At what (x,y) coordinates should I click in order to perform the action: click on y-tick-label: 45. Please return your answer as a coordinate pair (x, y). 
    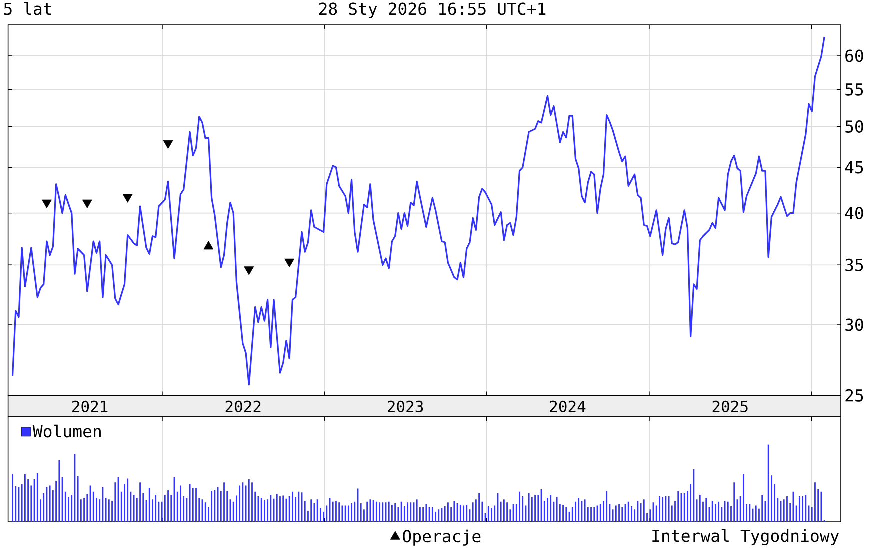
    Looking at the image, I should click on (854, 167).